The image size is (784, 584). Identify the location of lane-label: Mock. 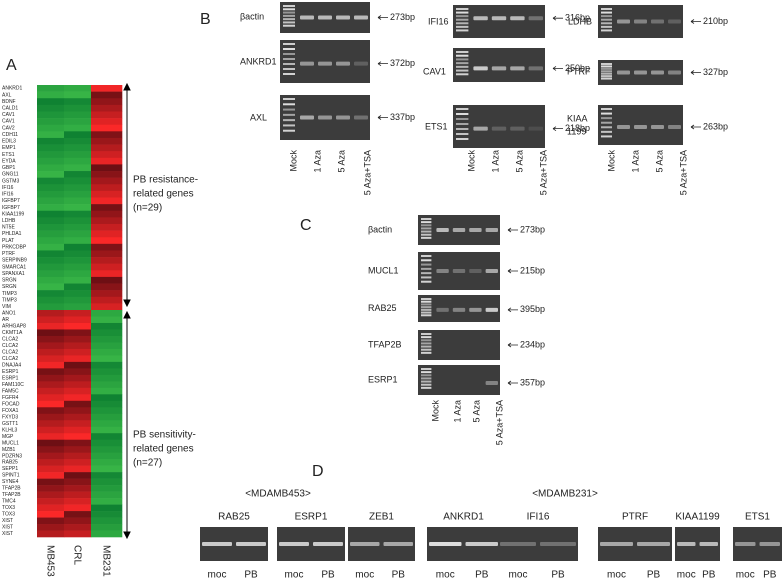
(293, 161).